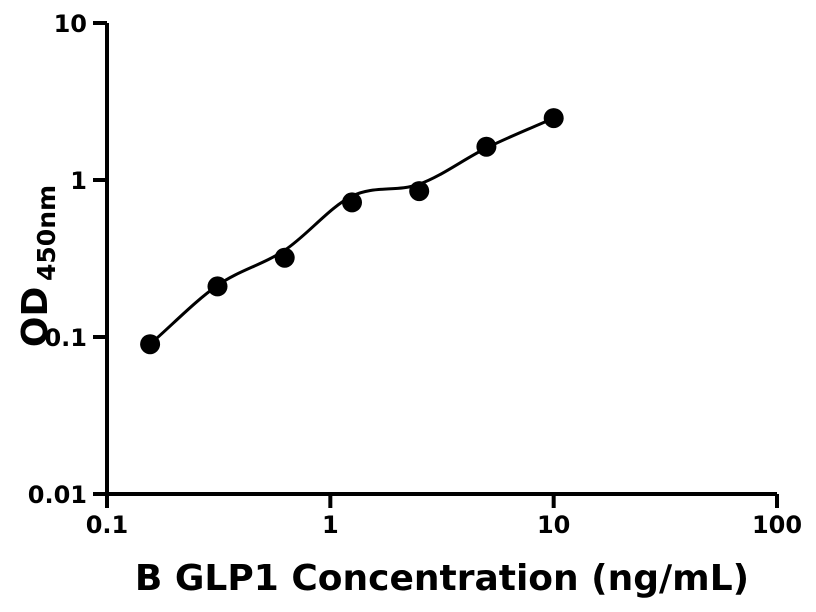  What do you see at coordinates (70, 24) in the screenshot?
I see `y-tick-label: 10` at bounding box center [70, 24].